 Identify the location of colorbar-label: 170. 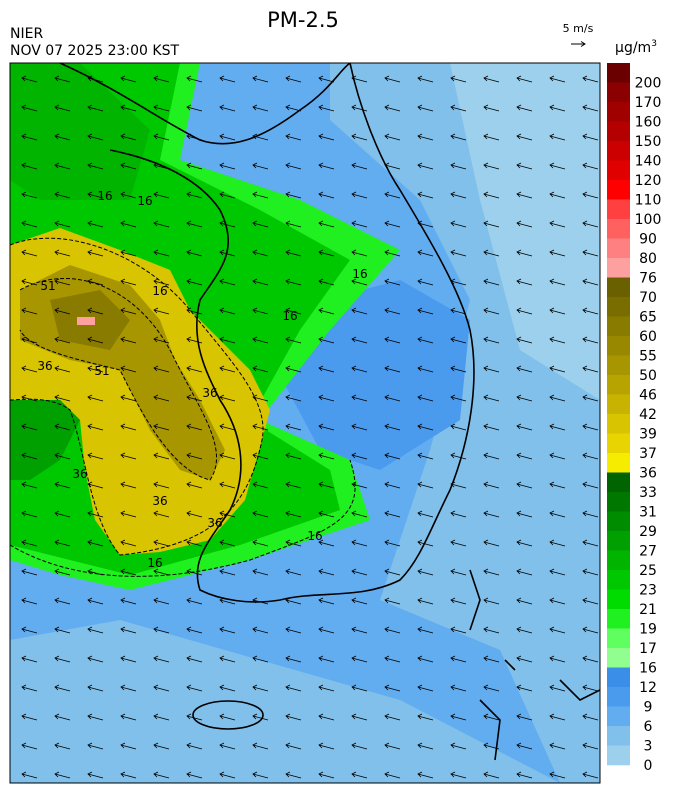
(648, 103).